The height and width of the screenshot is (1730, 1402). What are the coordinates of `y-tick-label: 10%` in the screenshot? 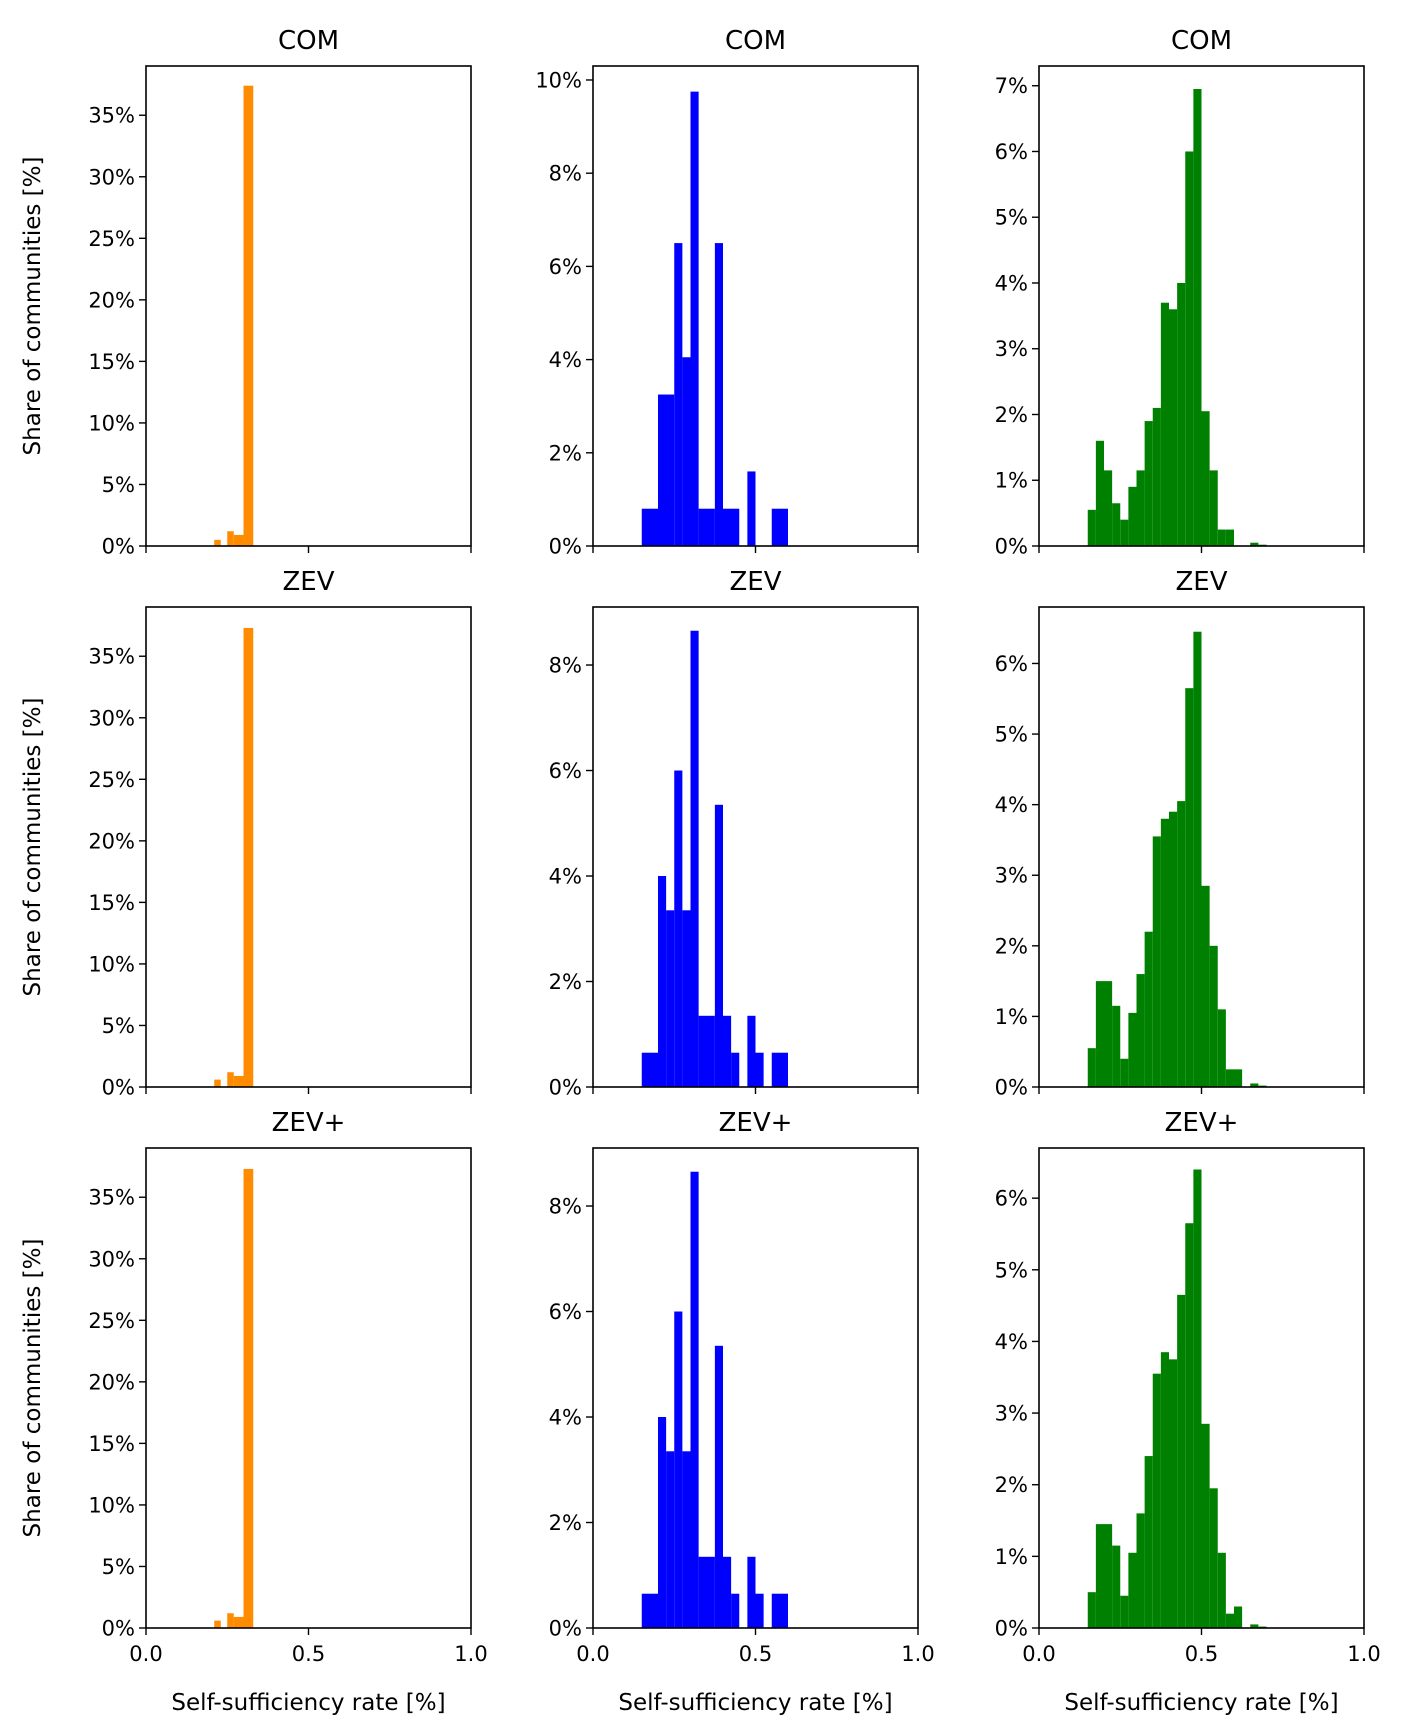 It's located at (558, 80).